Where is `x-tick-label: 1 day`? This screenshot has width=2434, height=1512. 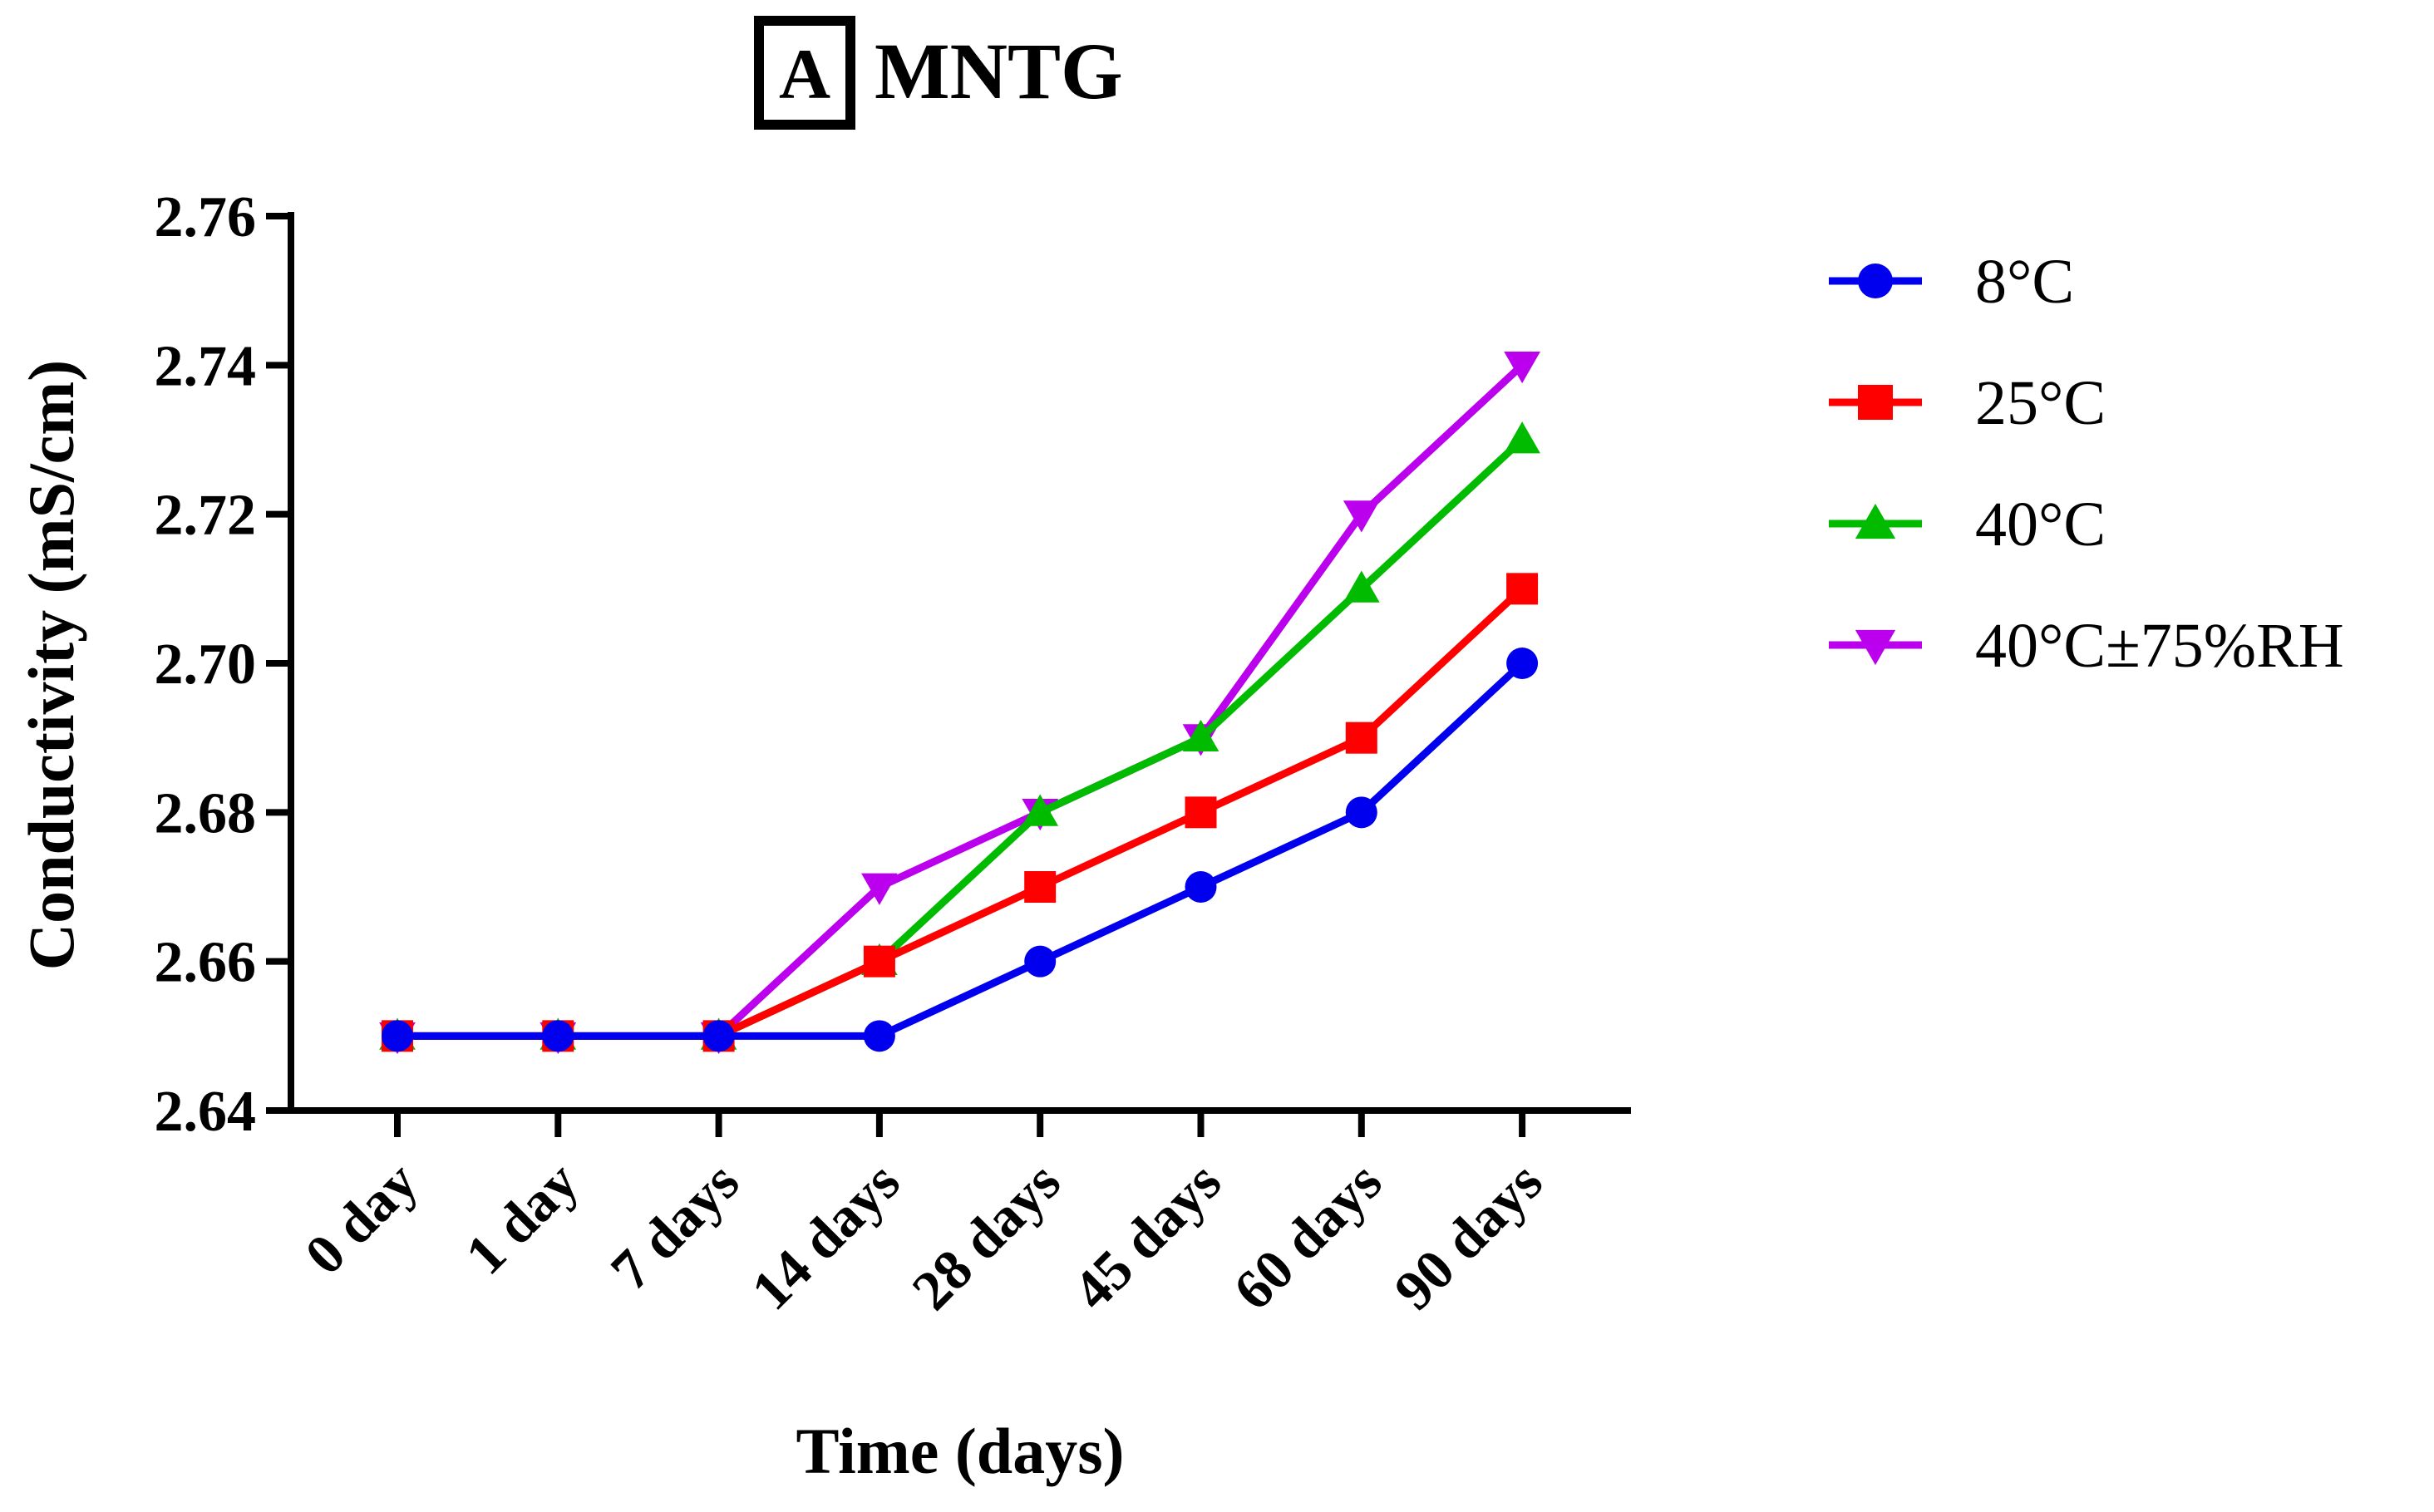
x-tick-label: 1 day is located at coordinates (521, 1219).